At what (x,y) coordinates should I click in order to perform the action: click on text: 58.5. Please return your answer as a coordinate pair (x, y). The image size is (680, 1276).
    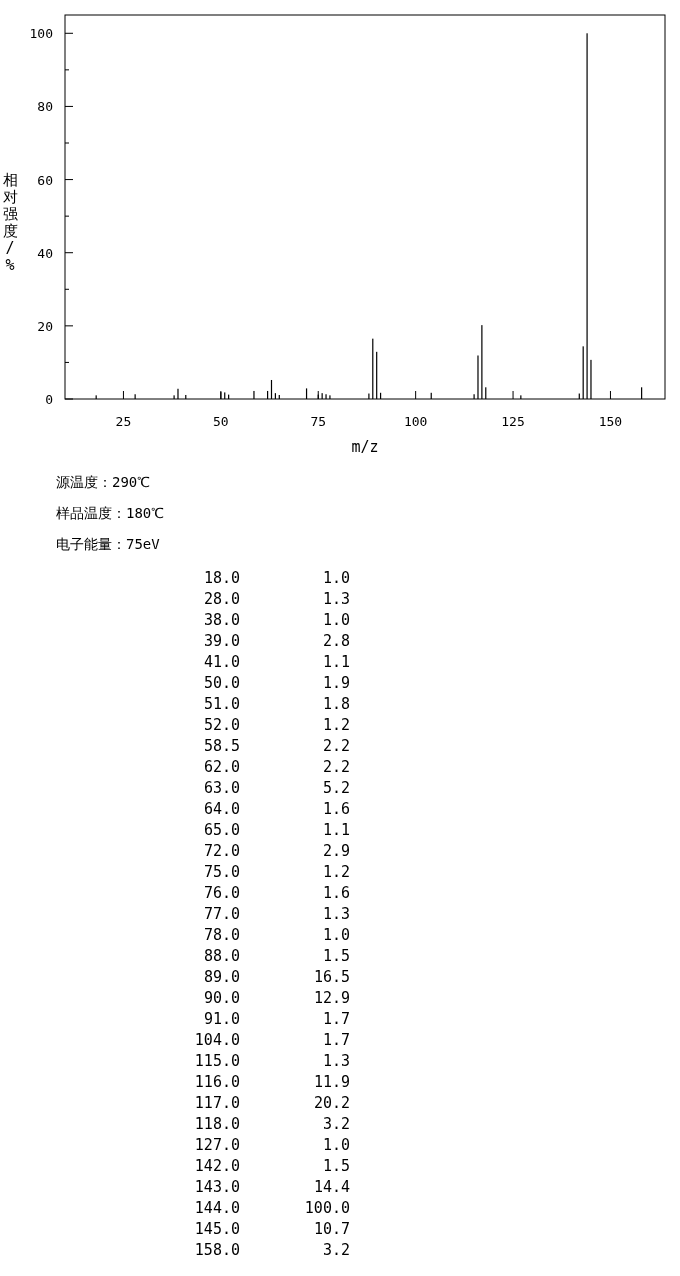
    Looking at the image, I should click on (221, 746).